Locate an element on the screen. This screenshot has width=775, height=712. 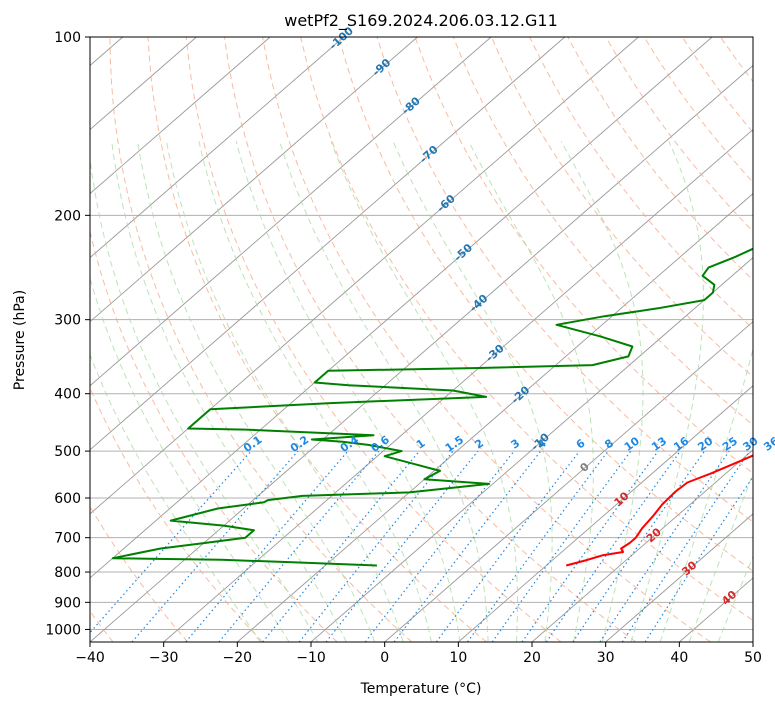
x-tick-label: −20 is located at coordinates (238, 658).